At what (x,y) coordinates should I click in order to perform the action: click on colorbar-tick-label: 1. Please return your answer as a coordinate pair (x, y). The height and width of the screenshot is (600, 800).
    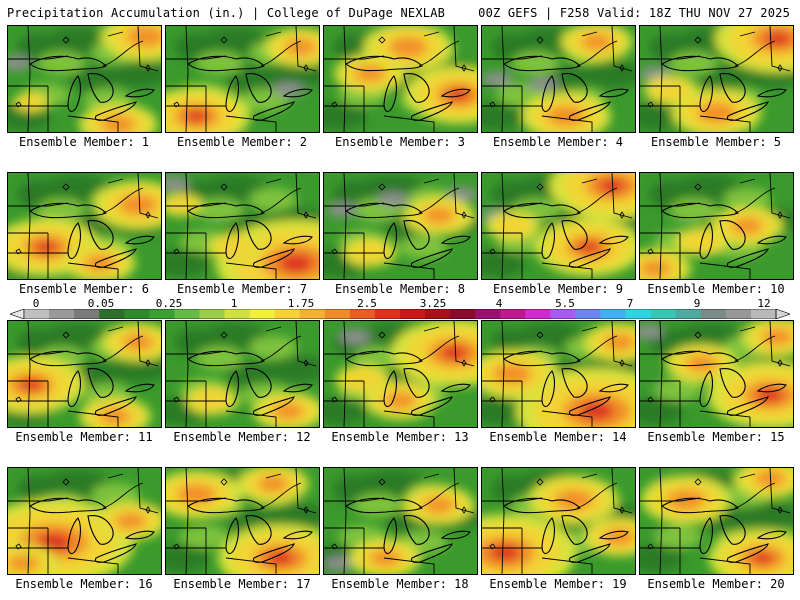
    Looking at the image, I should click on (234, 303).